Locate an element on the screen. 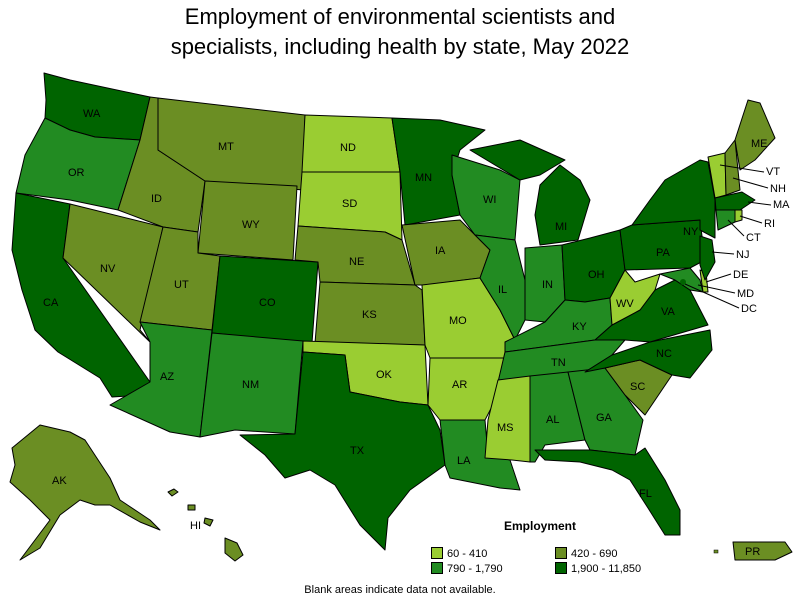 Image resolution: width=800 pixels, height=600 pixels. label-OH: OH is located at coordinates (596, 275).